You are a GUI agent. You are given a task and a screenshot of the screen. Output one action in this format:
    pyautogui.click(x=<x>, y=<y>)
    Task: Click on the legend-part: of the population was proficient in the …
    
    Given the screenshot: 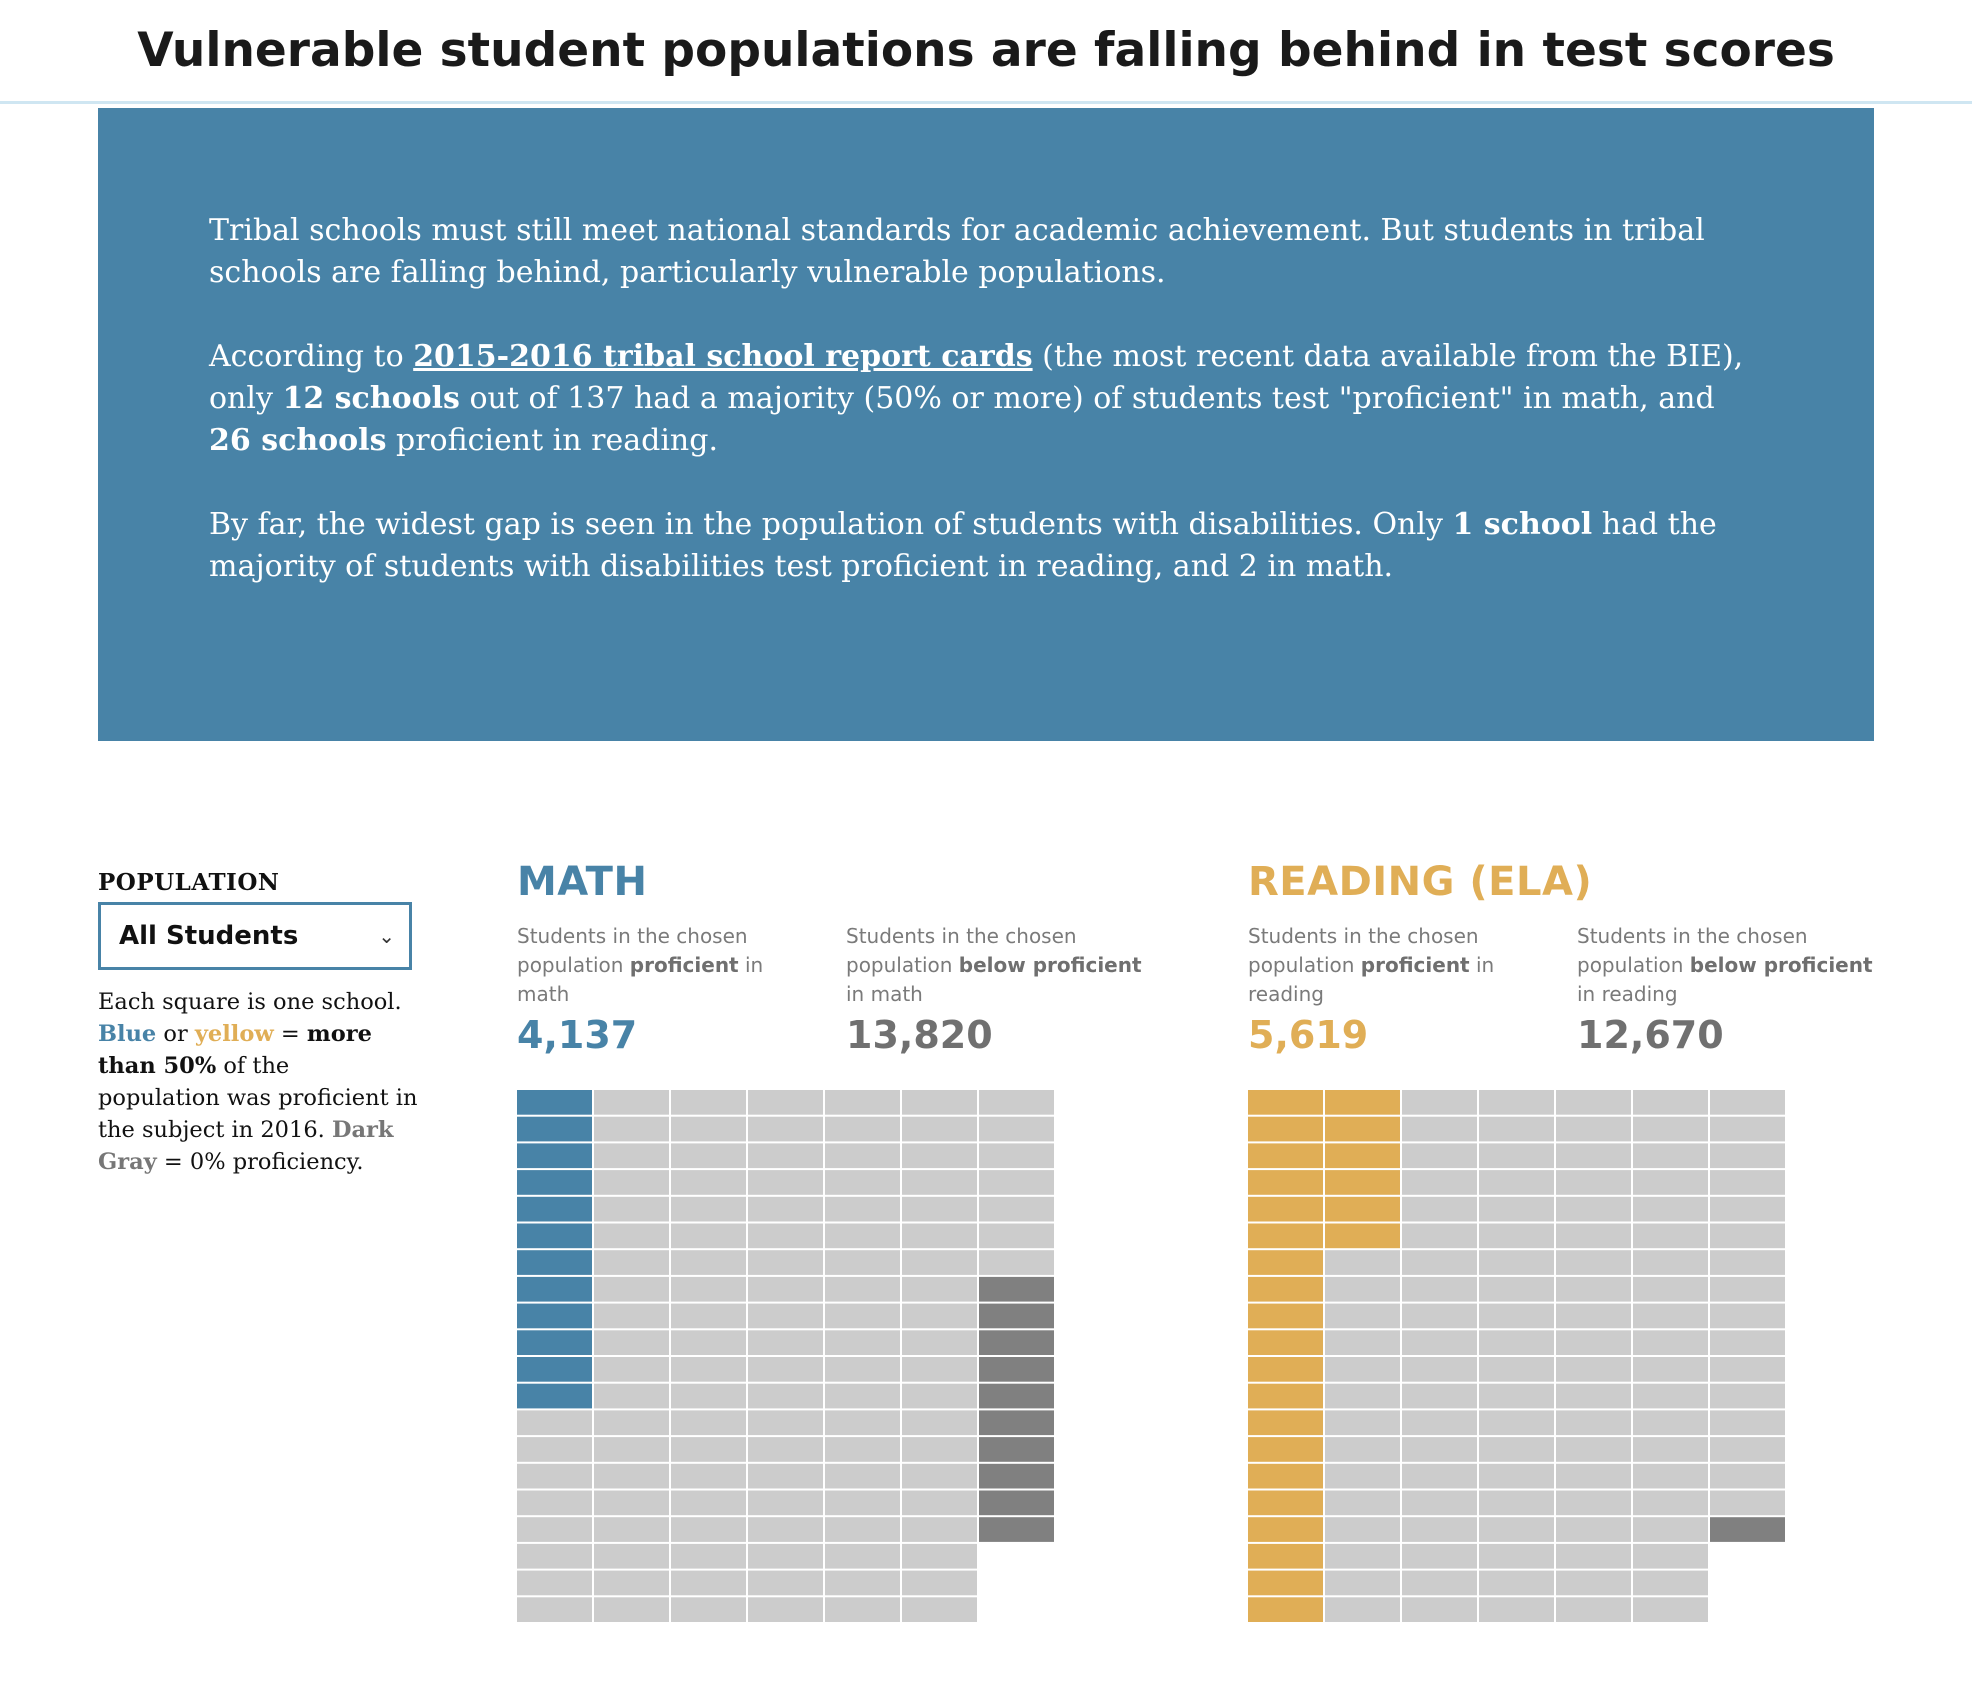 What is the action you would take?
    pyautogui.click(x=258, y=1098)
    